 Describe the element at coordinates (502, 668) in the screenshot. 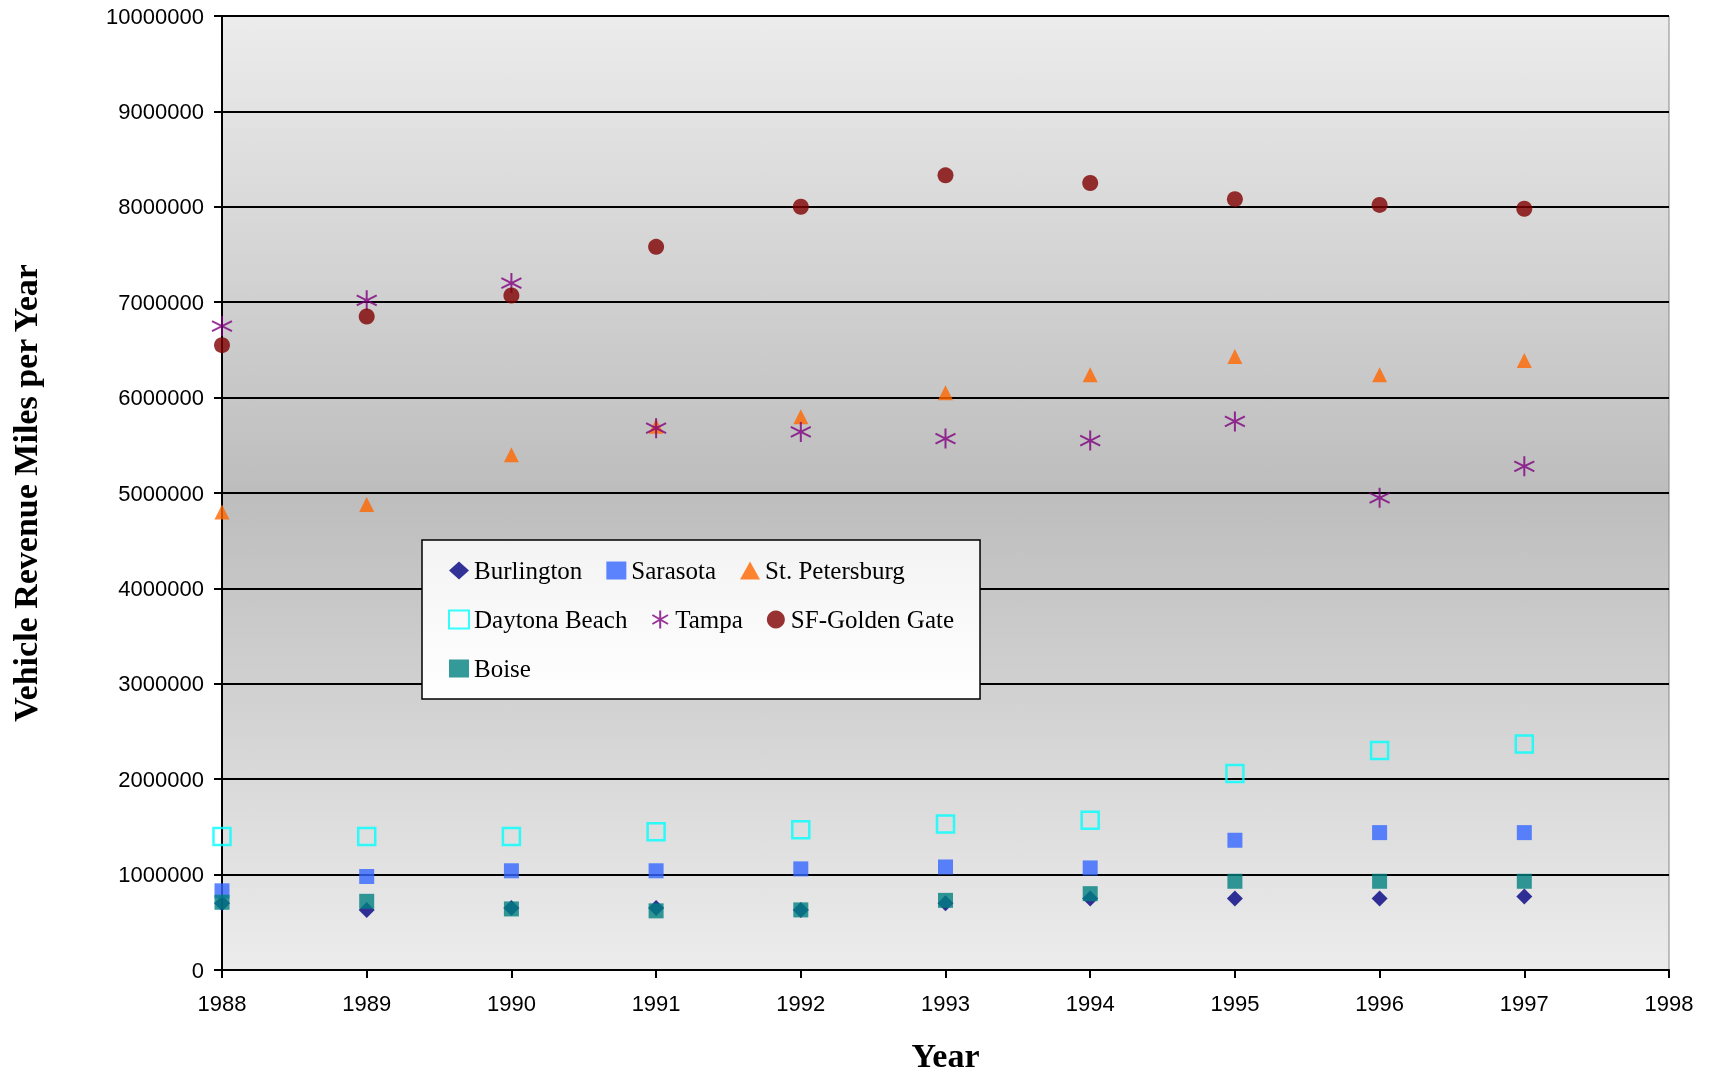

I see `legend-label: Boise` at that location.